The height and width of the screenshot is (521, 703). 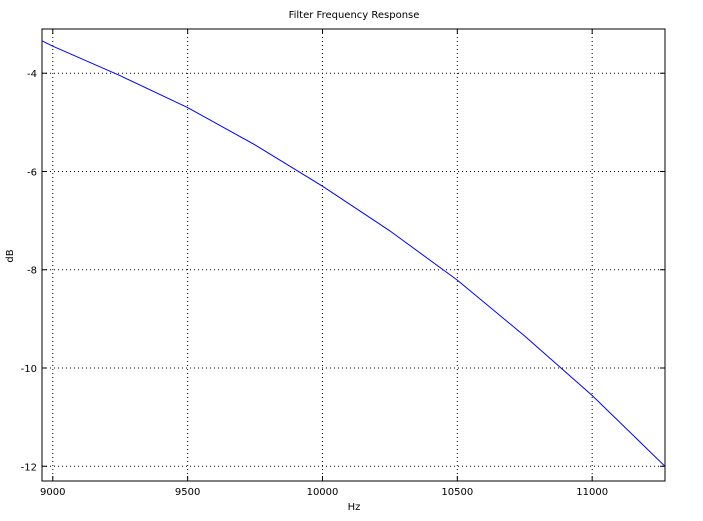 What do you see at coordinates (32, 74) in the screenshot?
I see `y-tick-label: -4` at bounding box center [32, 74].